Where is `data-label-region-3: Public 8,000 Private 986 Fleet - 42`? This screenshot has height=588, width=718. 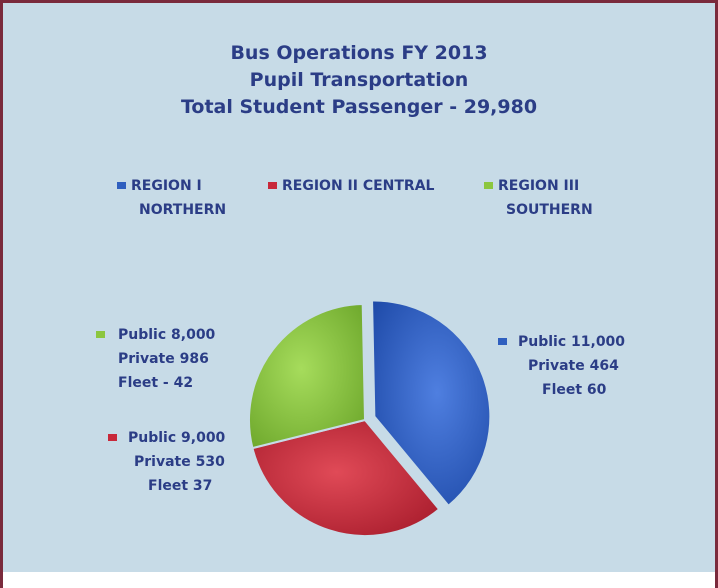 data-label-region-3: Public 8,000 Private 986 Fleet - 42 is located at coordinates (155, 359).